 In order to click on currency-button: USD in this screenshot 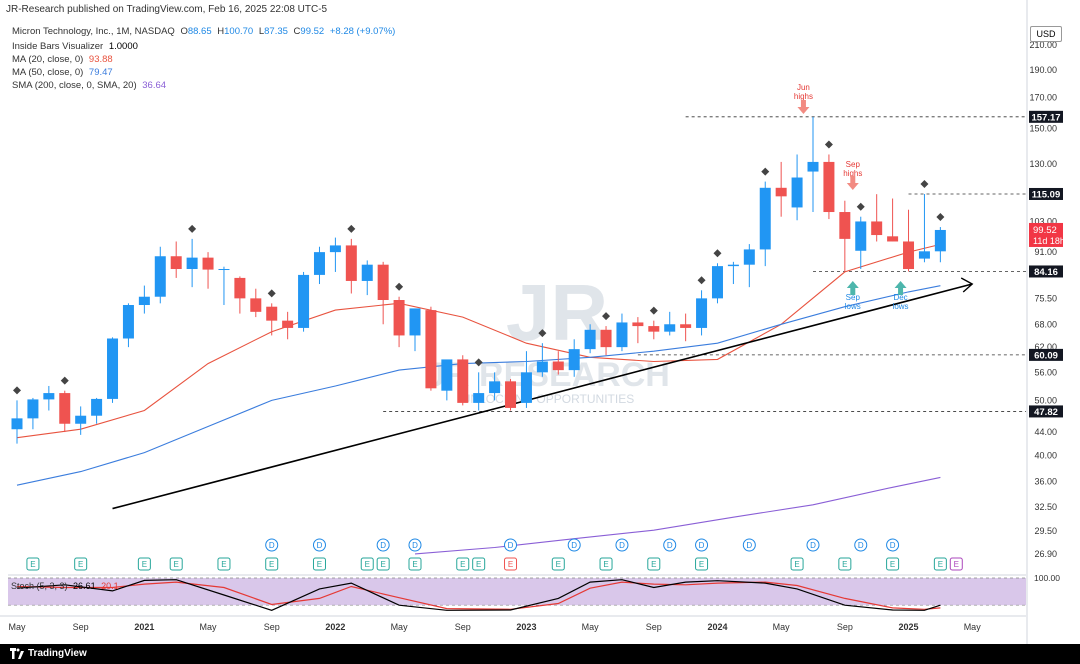, I will do `click(1046, 34)`.